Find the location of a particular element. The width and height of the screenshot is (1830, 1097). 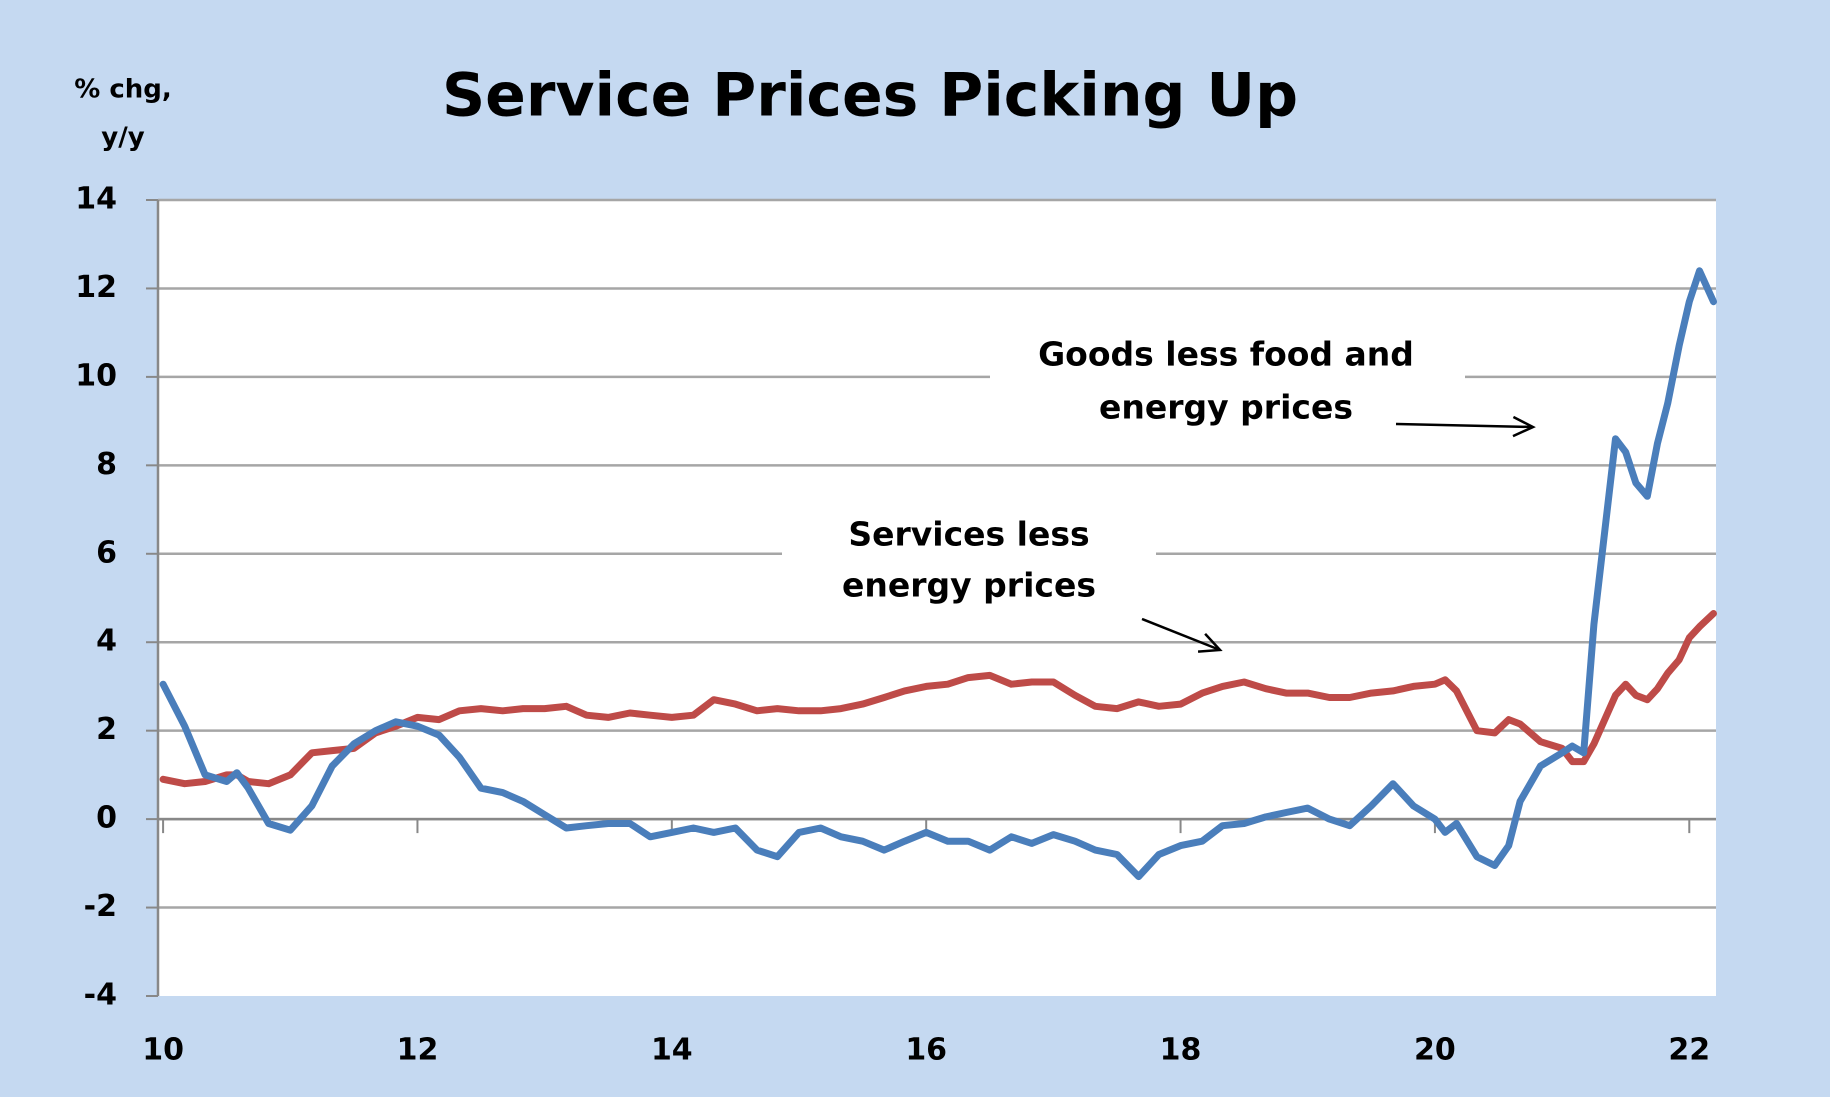

annotation: Goods less food and is located at coordinates (1226, 354).